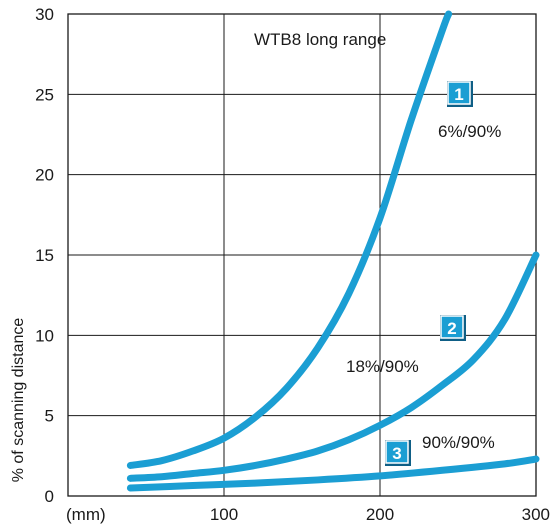 The image size is (552, 526). Describe the element at coordinates (44, 175) in the screenshot. I see `y-tick-label: 20` at that location.